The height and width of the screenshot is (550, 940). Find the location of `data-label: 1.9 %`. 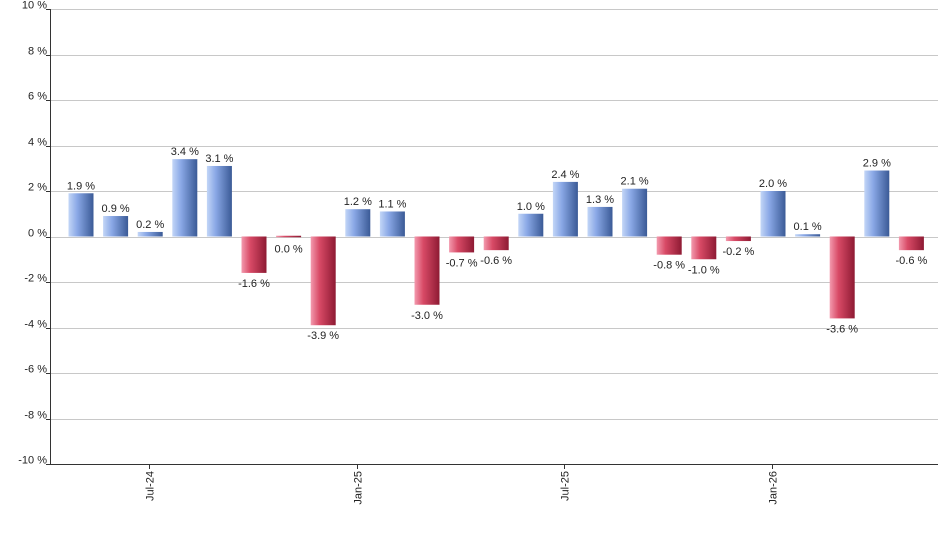

data-label: 1.9 % is located at coordinates (81, 186).